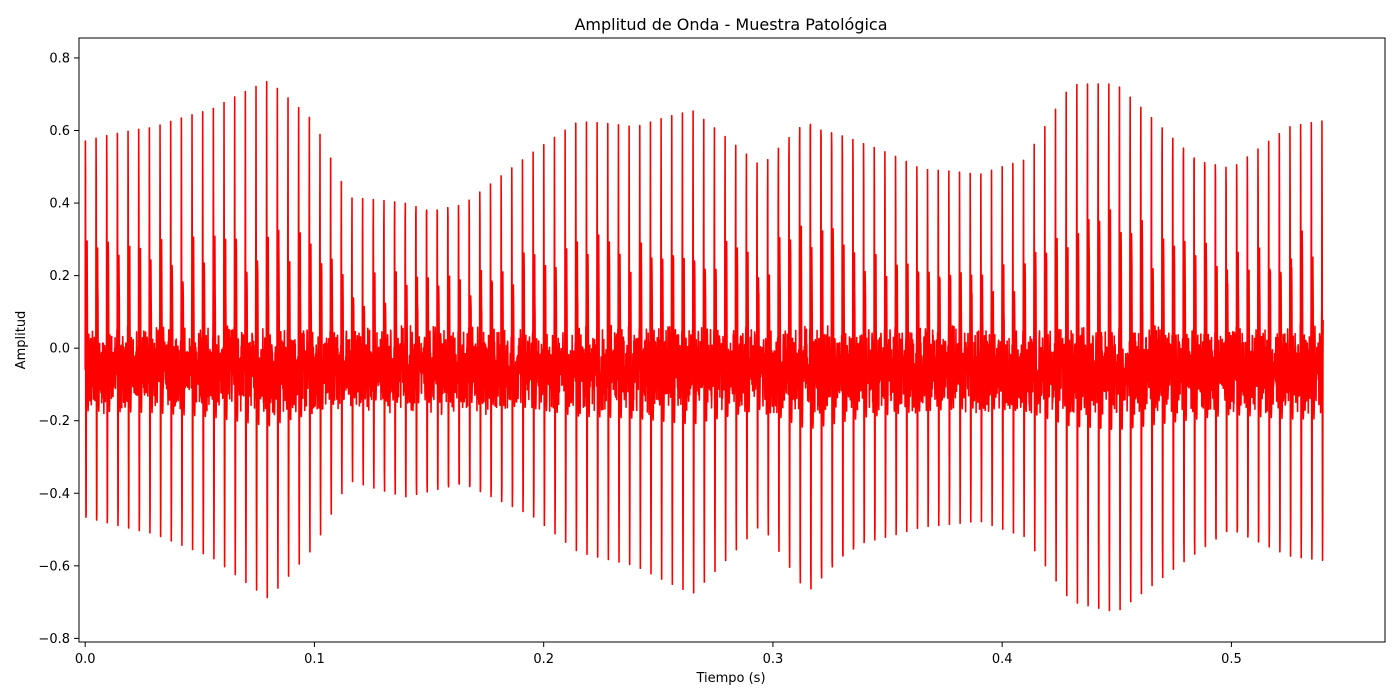 The image size is (1400, 700). I want to click on y-axis: −0.8 −0.6 −0.4 −0.2 0.0 0.2 0.4 0.6 0.8, so click(58, 349).